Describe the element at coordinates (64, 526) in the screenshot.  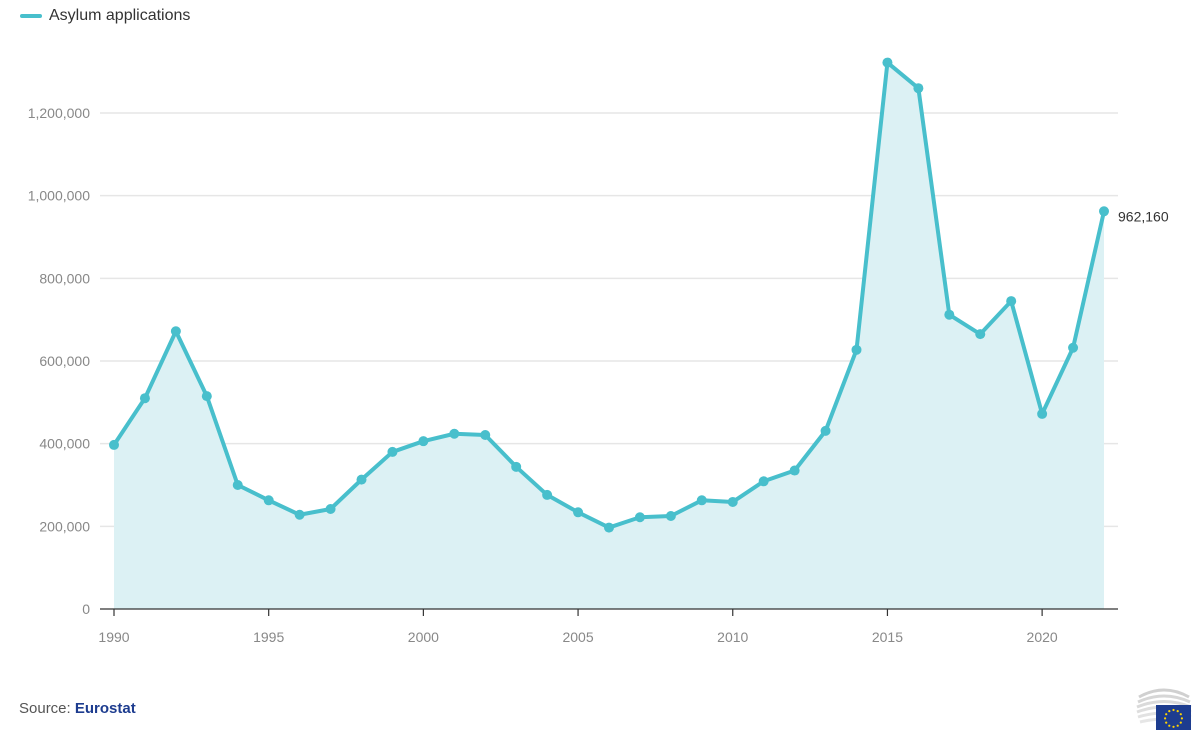
I see `y-tick-label: 200,000` at that location.